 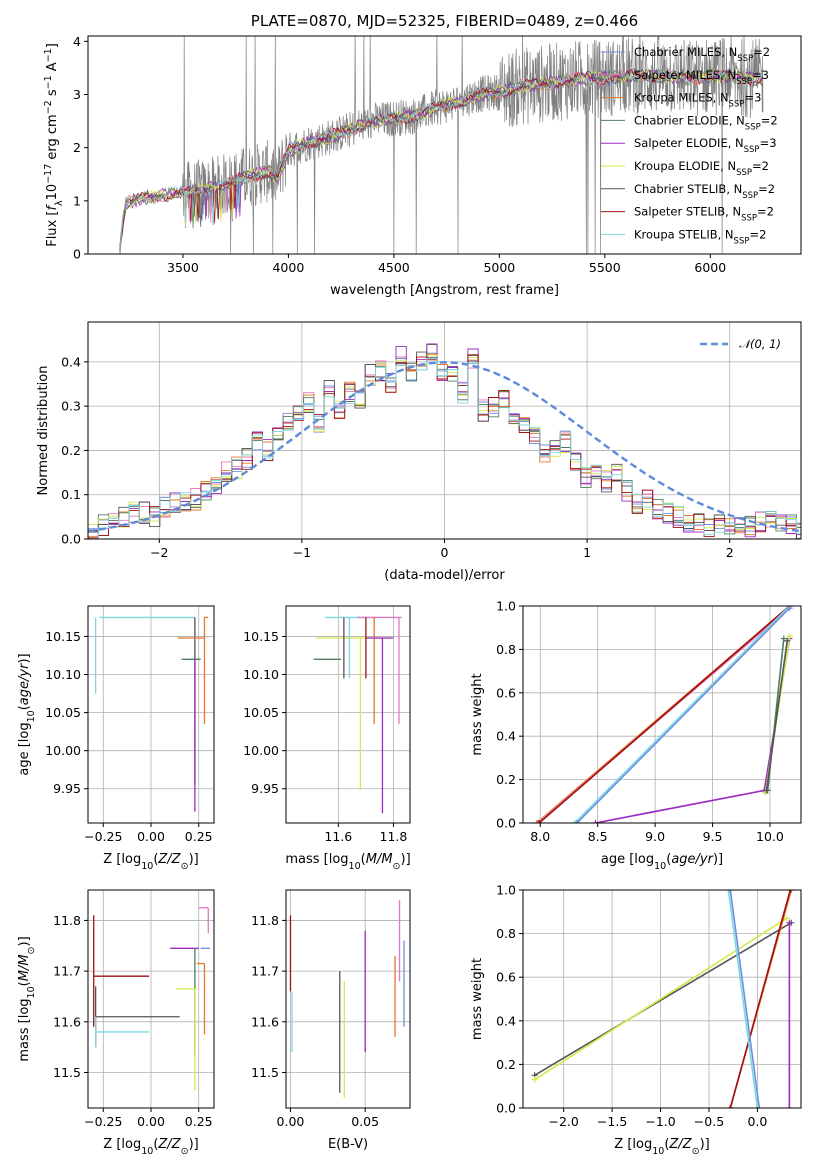 What do you see at coordinates (661, 1147) in the screenshot?
I see `x-axis-label: Z [log10(Z/Z⊙)]` at bounding box center [661, 1147].